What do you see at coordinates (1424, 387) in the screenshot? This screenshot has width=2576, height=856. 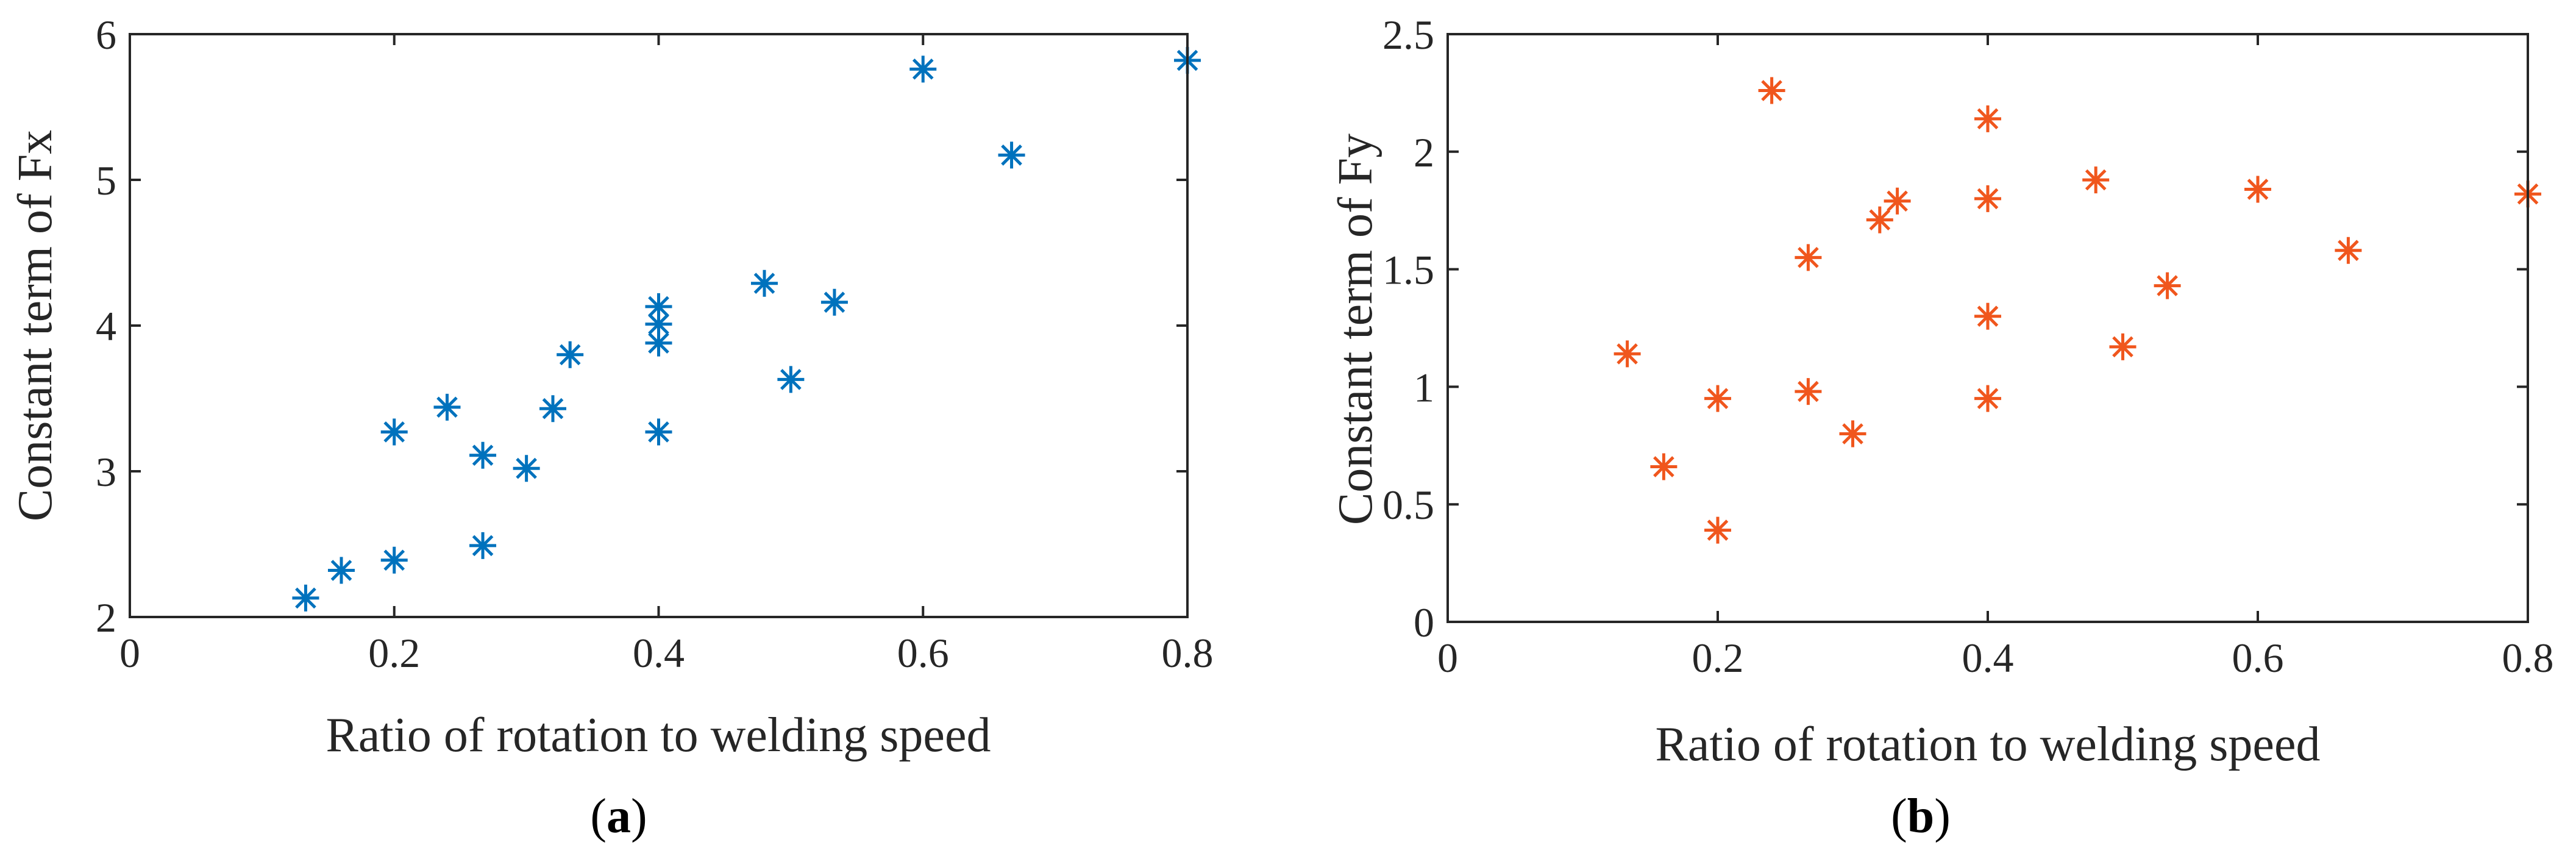 I see `panel-b-y-tick-label: 1` at bounding box center [1424, 387].